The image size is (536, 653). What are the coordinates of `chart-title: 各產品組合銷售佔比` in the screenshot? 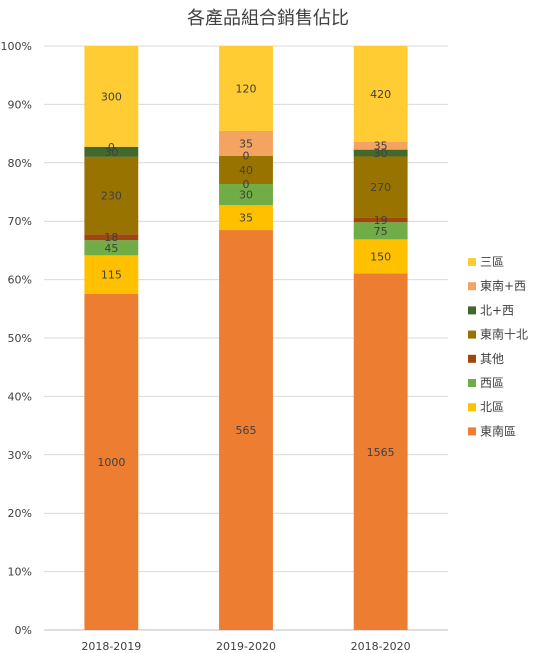 It's located at (268, 18).